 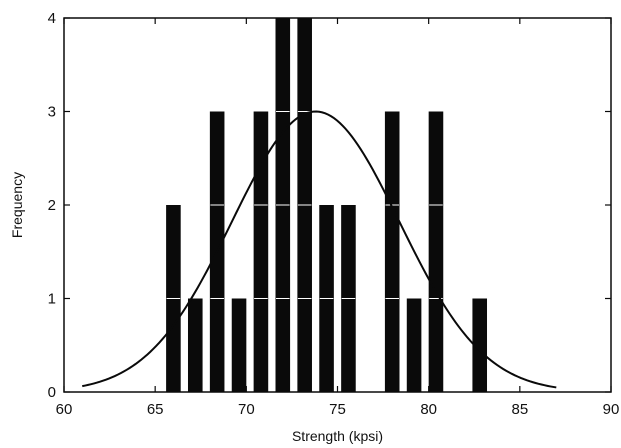 I want to click on x-tick-label-1: 65, so click(x=155, y=409).